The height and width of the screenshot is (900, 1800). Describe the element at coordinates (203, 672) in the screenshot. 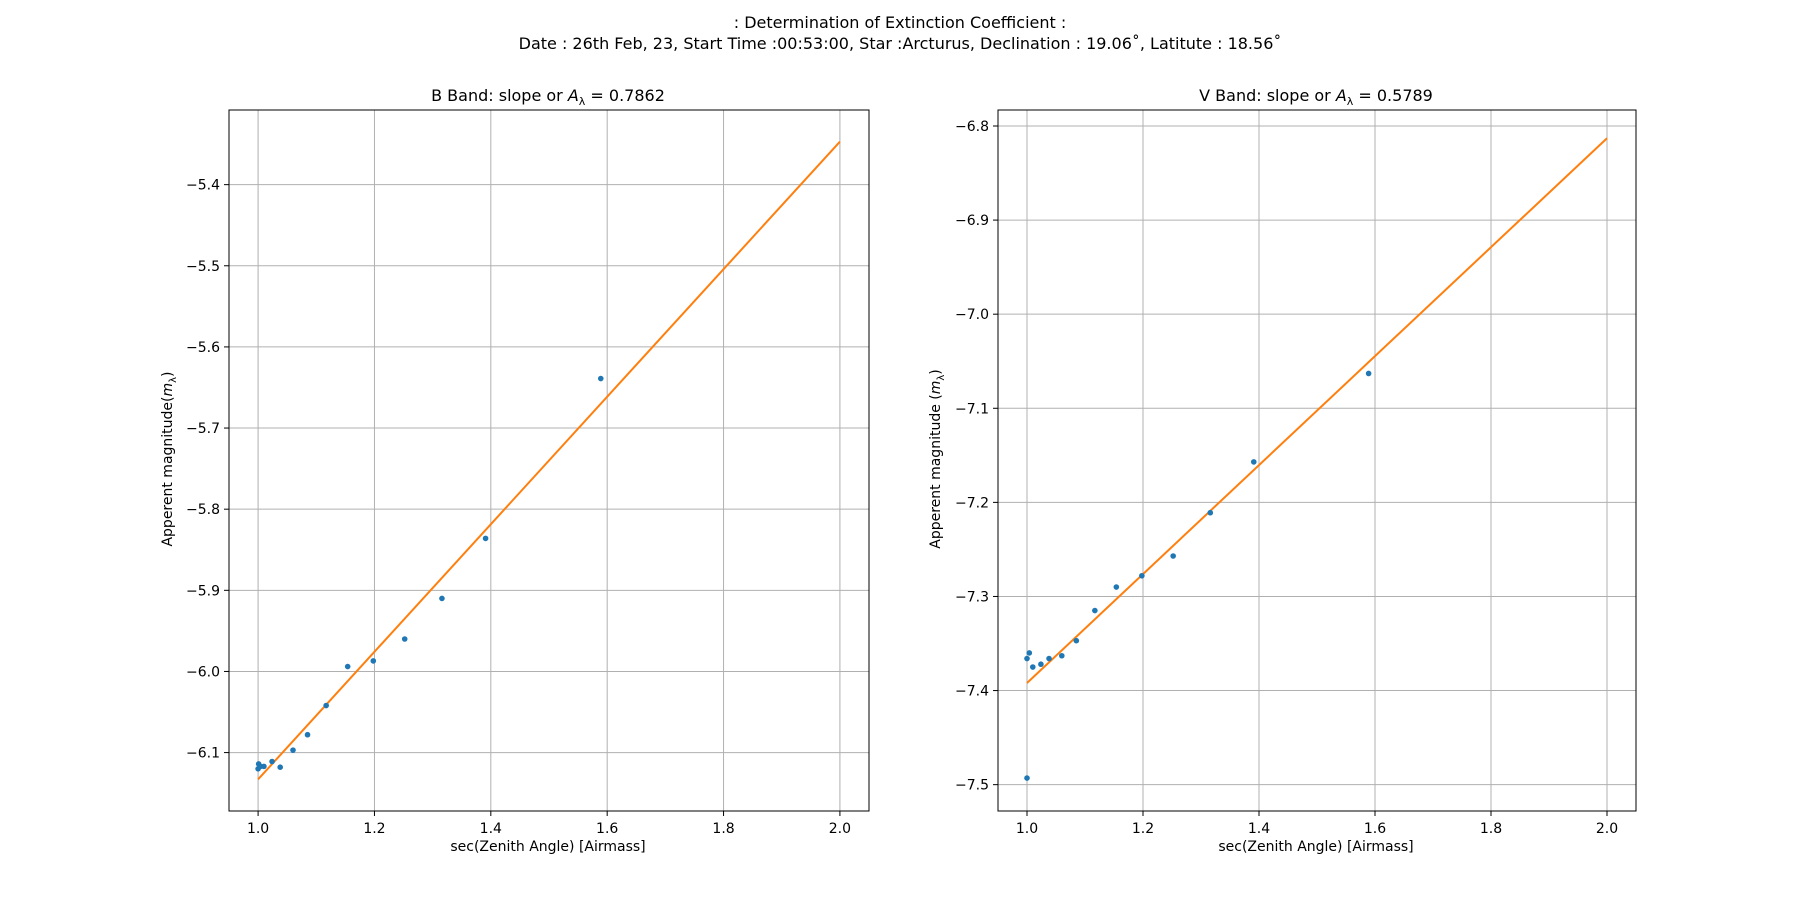

I see `b-band-y-tick-label: −6.0` at that location.